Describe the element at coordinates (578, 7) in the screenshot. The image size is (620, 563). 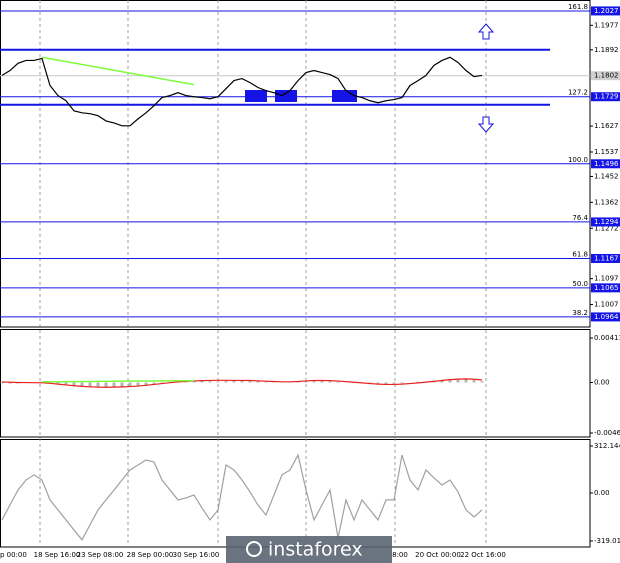
I see `fib-label: 161.8` at that location.